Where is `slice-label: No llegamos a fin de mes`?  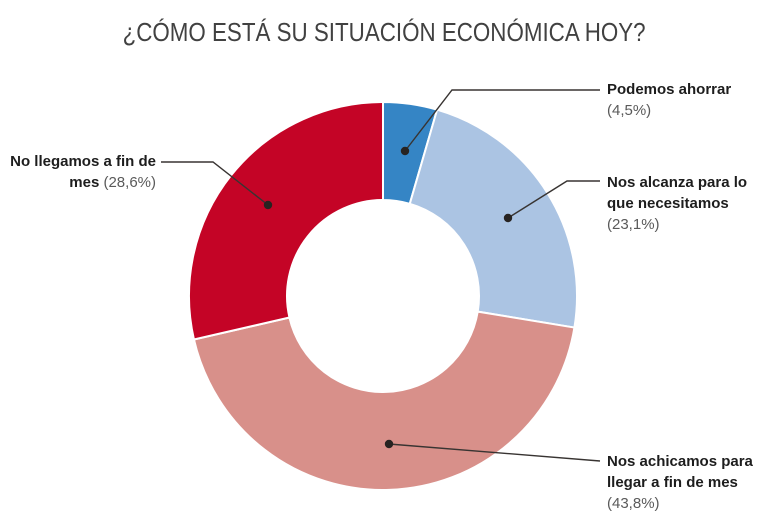 slice-label: No llegamos a fin de mes is located at coordinates (83, 172).